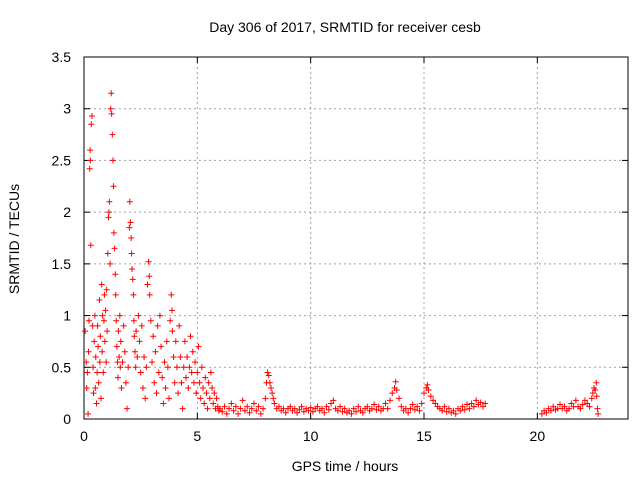 The width and height of the screenshot is (640, 480). I want to click on y-tick-label: 2.5, so click(62, 160).